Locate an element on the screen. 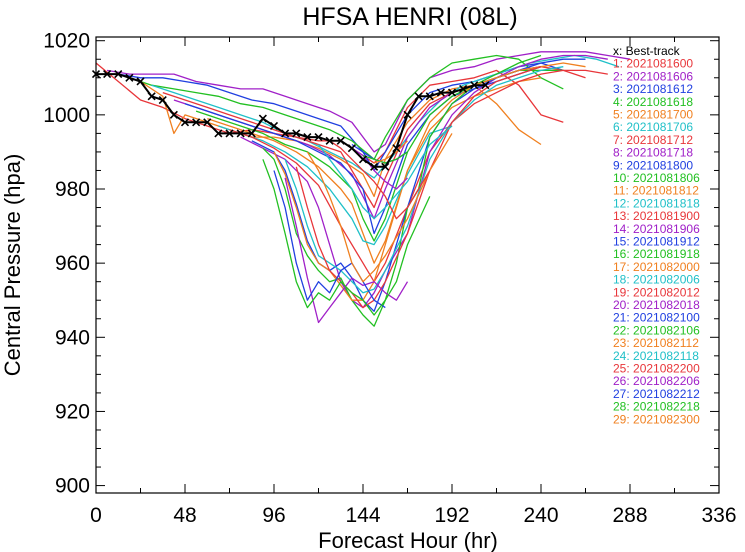 The width and height of the screenshot is (745, 552). legend-entry-22: 22: 2021082106 is located at coordinates (656, 330).